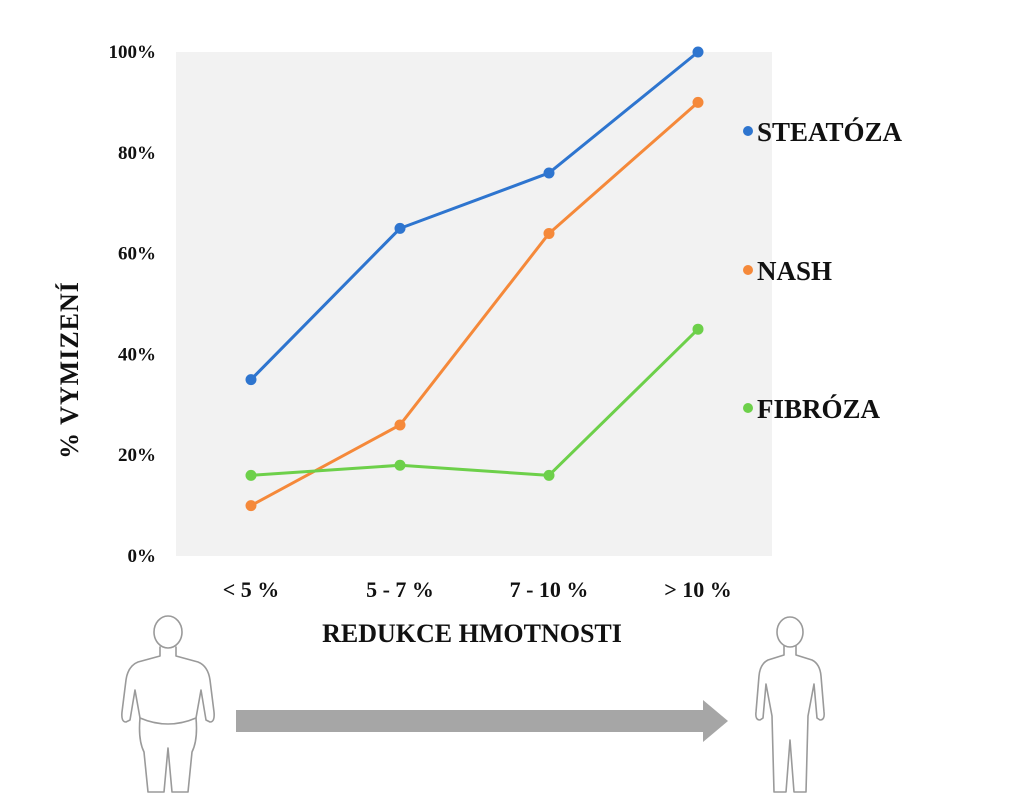  I want to click on human-silhouette-heavy-icon, so click(168, 704).